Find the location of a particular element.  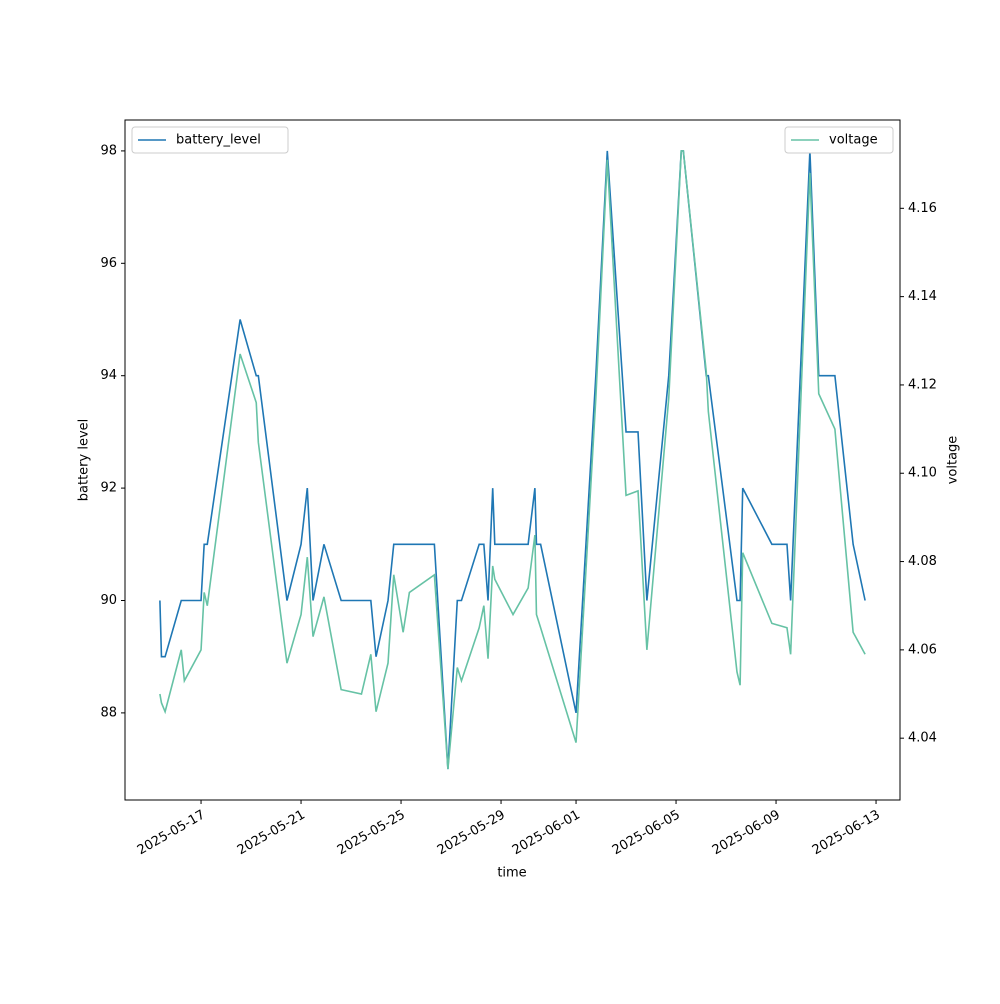

y-tick-label: 96 is located at coordinates (108, 263).